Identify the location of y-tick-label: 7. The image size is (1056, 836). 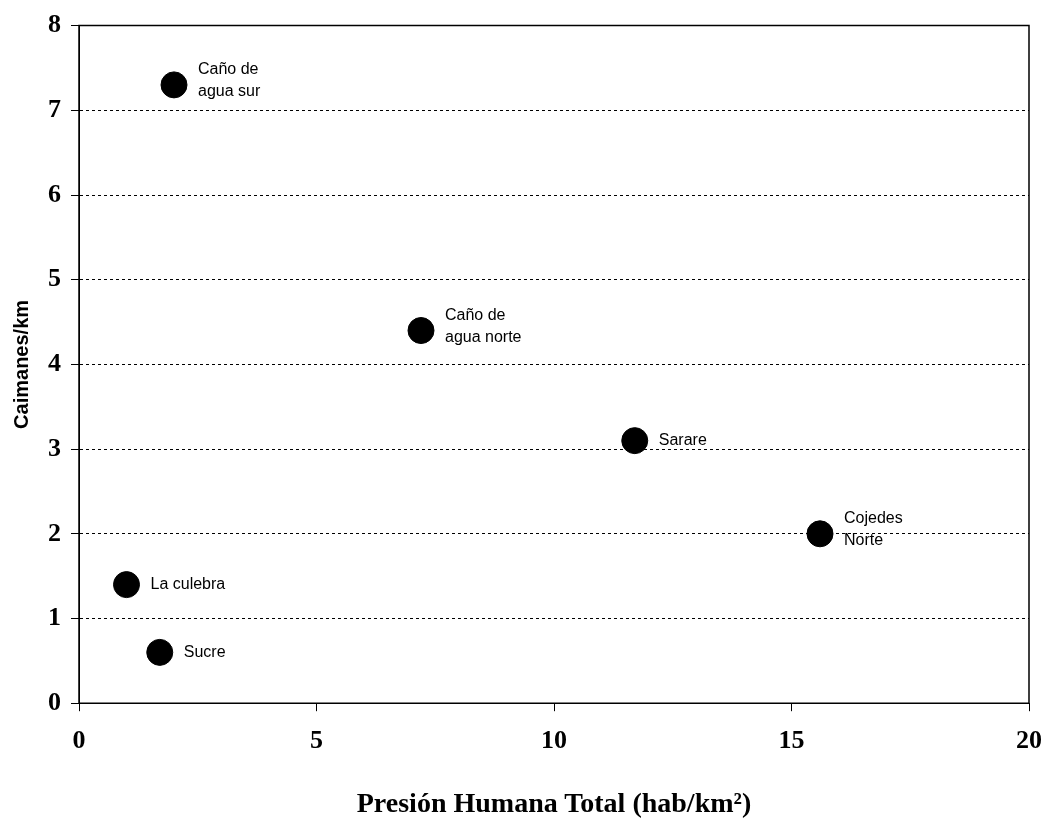
(54, 109).